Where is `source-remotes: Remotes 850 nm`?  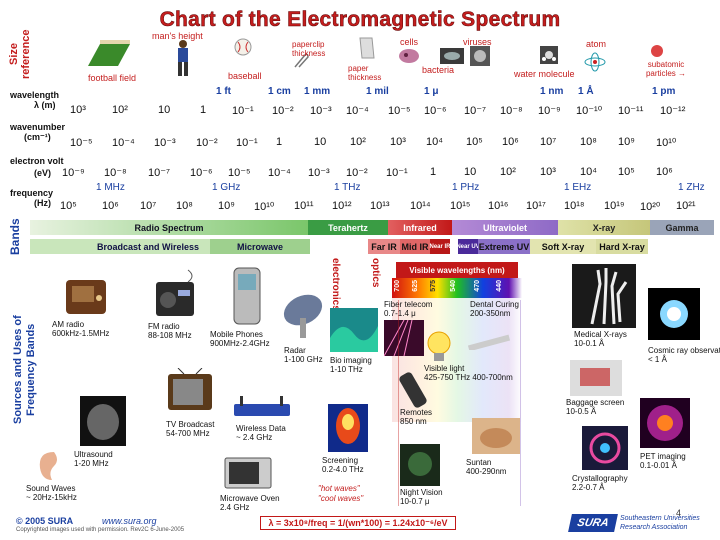
source-remotes: Remotes 850 nm is located at coordinates (416, 417).